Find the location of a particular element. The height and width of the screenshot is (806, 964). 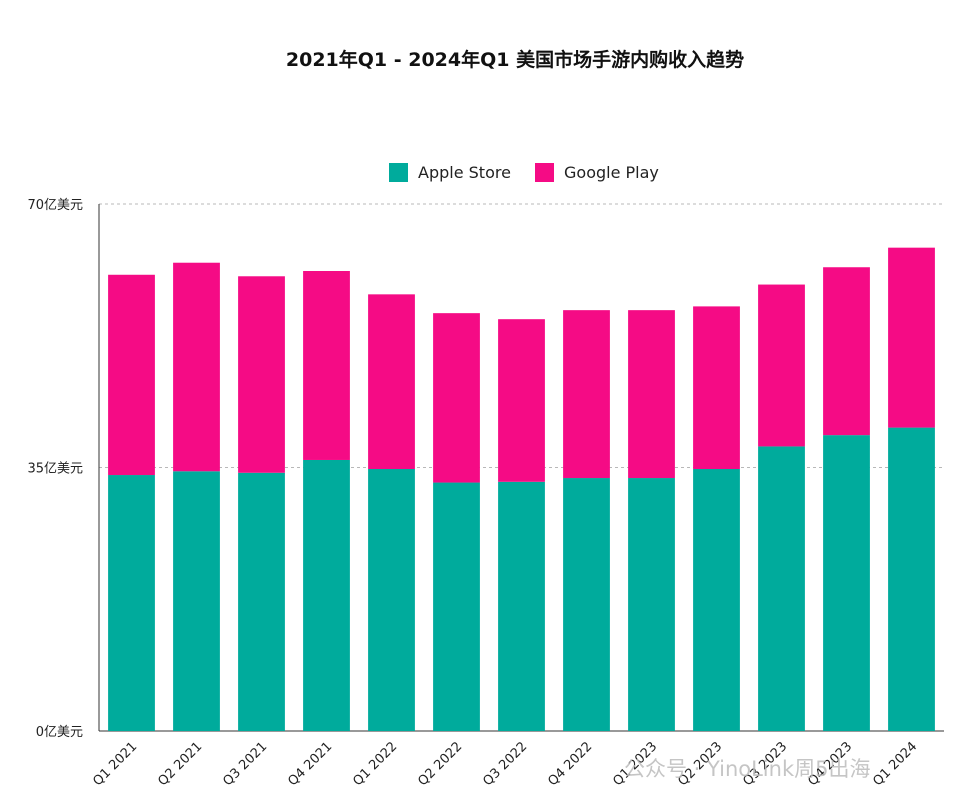

chart-title: 2021年Q1 - 2024年Q1 美国市场手游内购收入趋势 is located at coordinates (515, 59).